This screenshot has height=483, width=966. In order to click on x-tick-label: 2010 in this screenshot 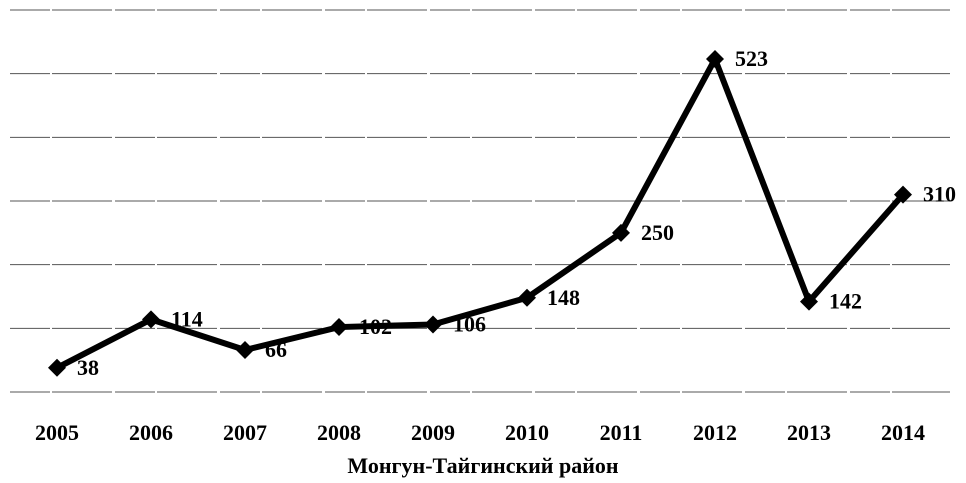, I will do `click(527, 432)`.